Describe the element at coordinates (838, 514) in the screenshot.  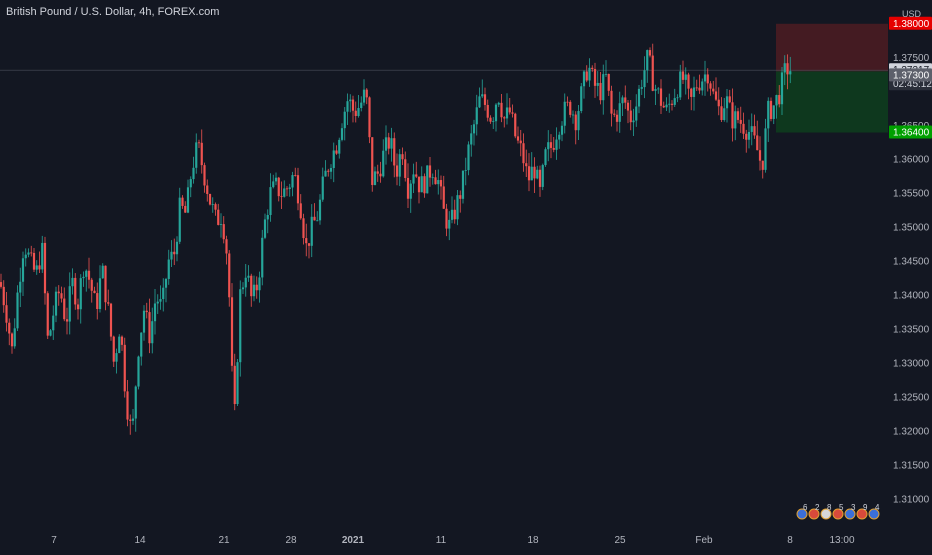
I see `event-flag-icon` at that location.